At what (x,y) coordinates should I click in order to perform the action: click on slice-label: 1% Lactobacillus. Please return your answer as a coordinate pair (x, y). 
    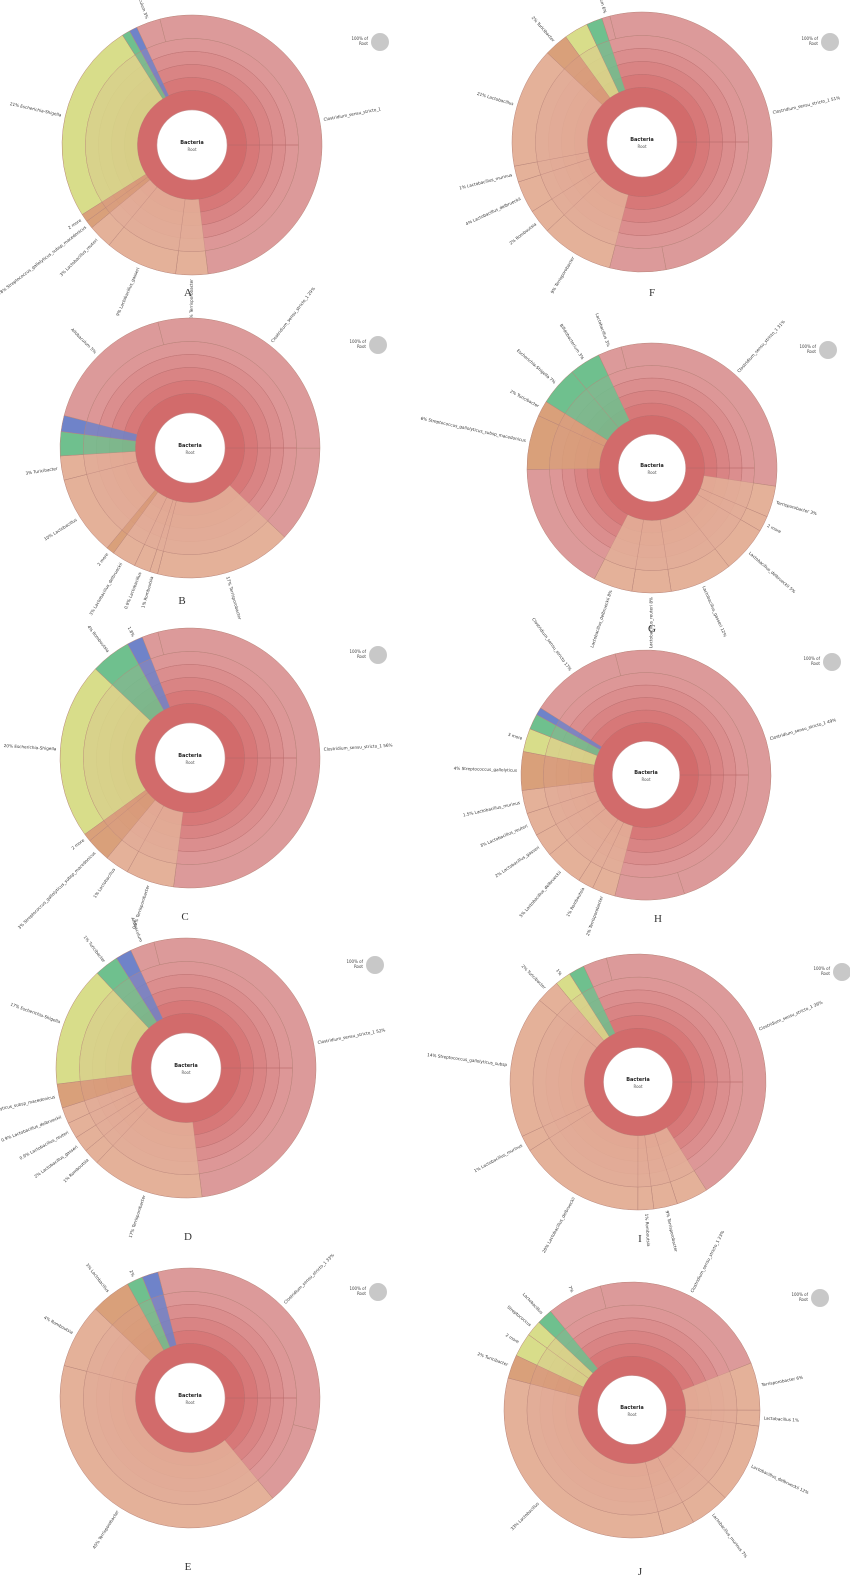
    Looking at the image, I should click on (104, 883).